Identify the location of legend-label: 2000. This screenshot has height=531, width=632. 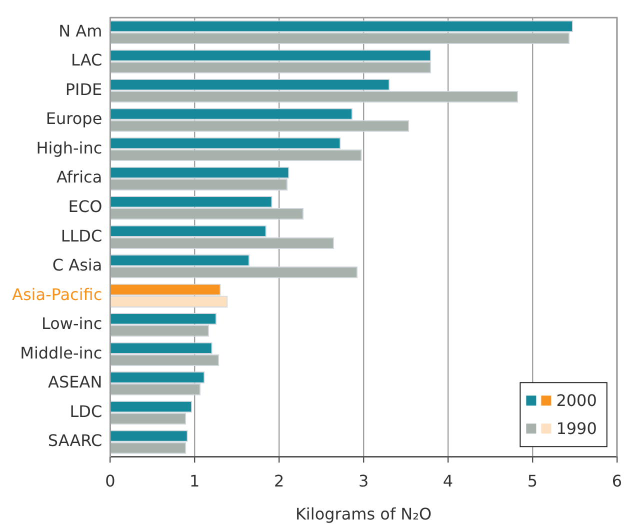
(576, 400).